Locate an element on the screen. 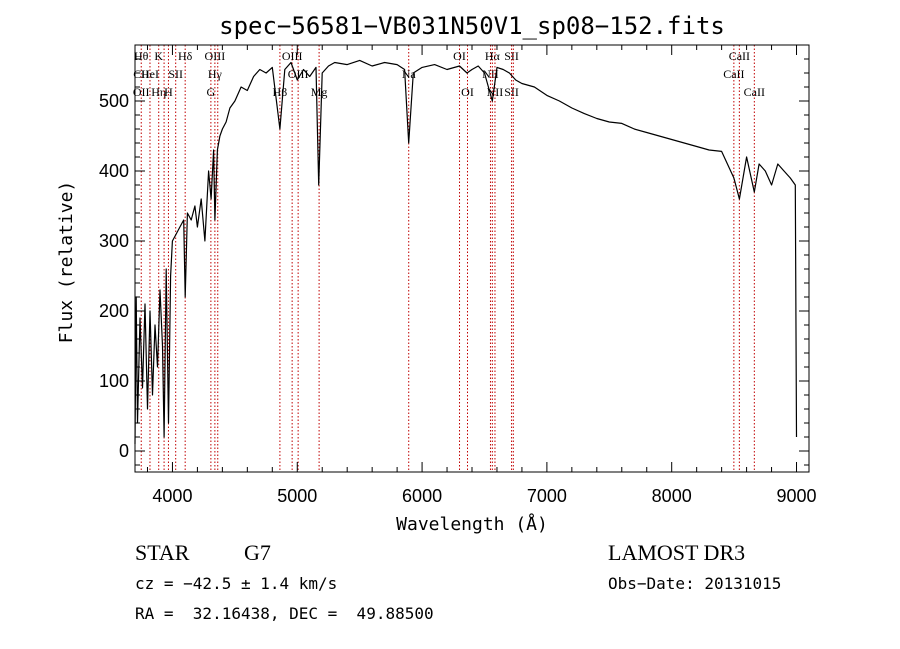 The width and height of the screenshot is (900, 649). y-tick-label: 200 is located at coordinates (114, 311).